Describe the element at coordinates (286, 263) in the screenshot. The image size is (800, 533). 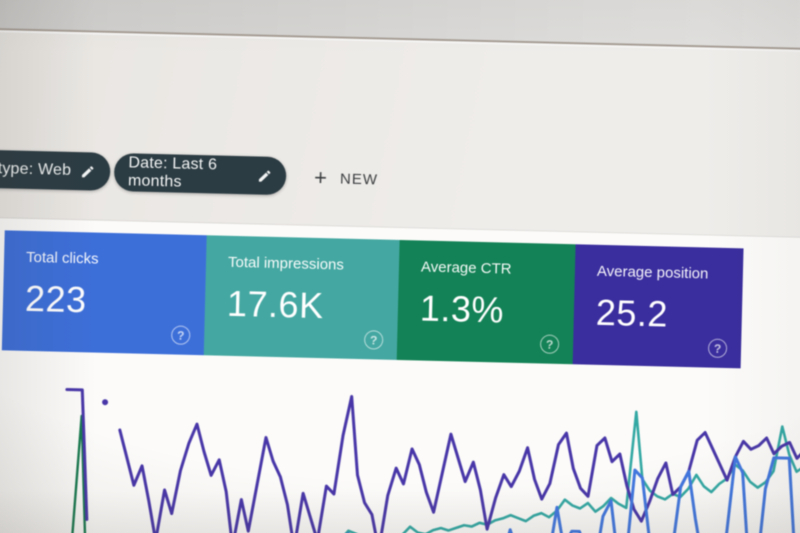
I see `metric-label: Total impressions` at that location.